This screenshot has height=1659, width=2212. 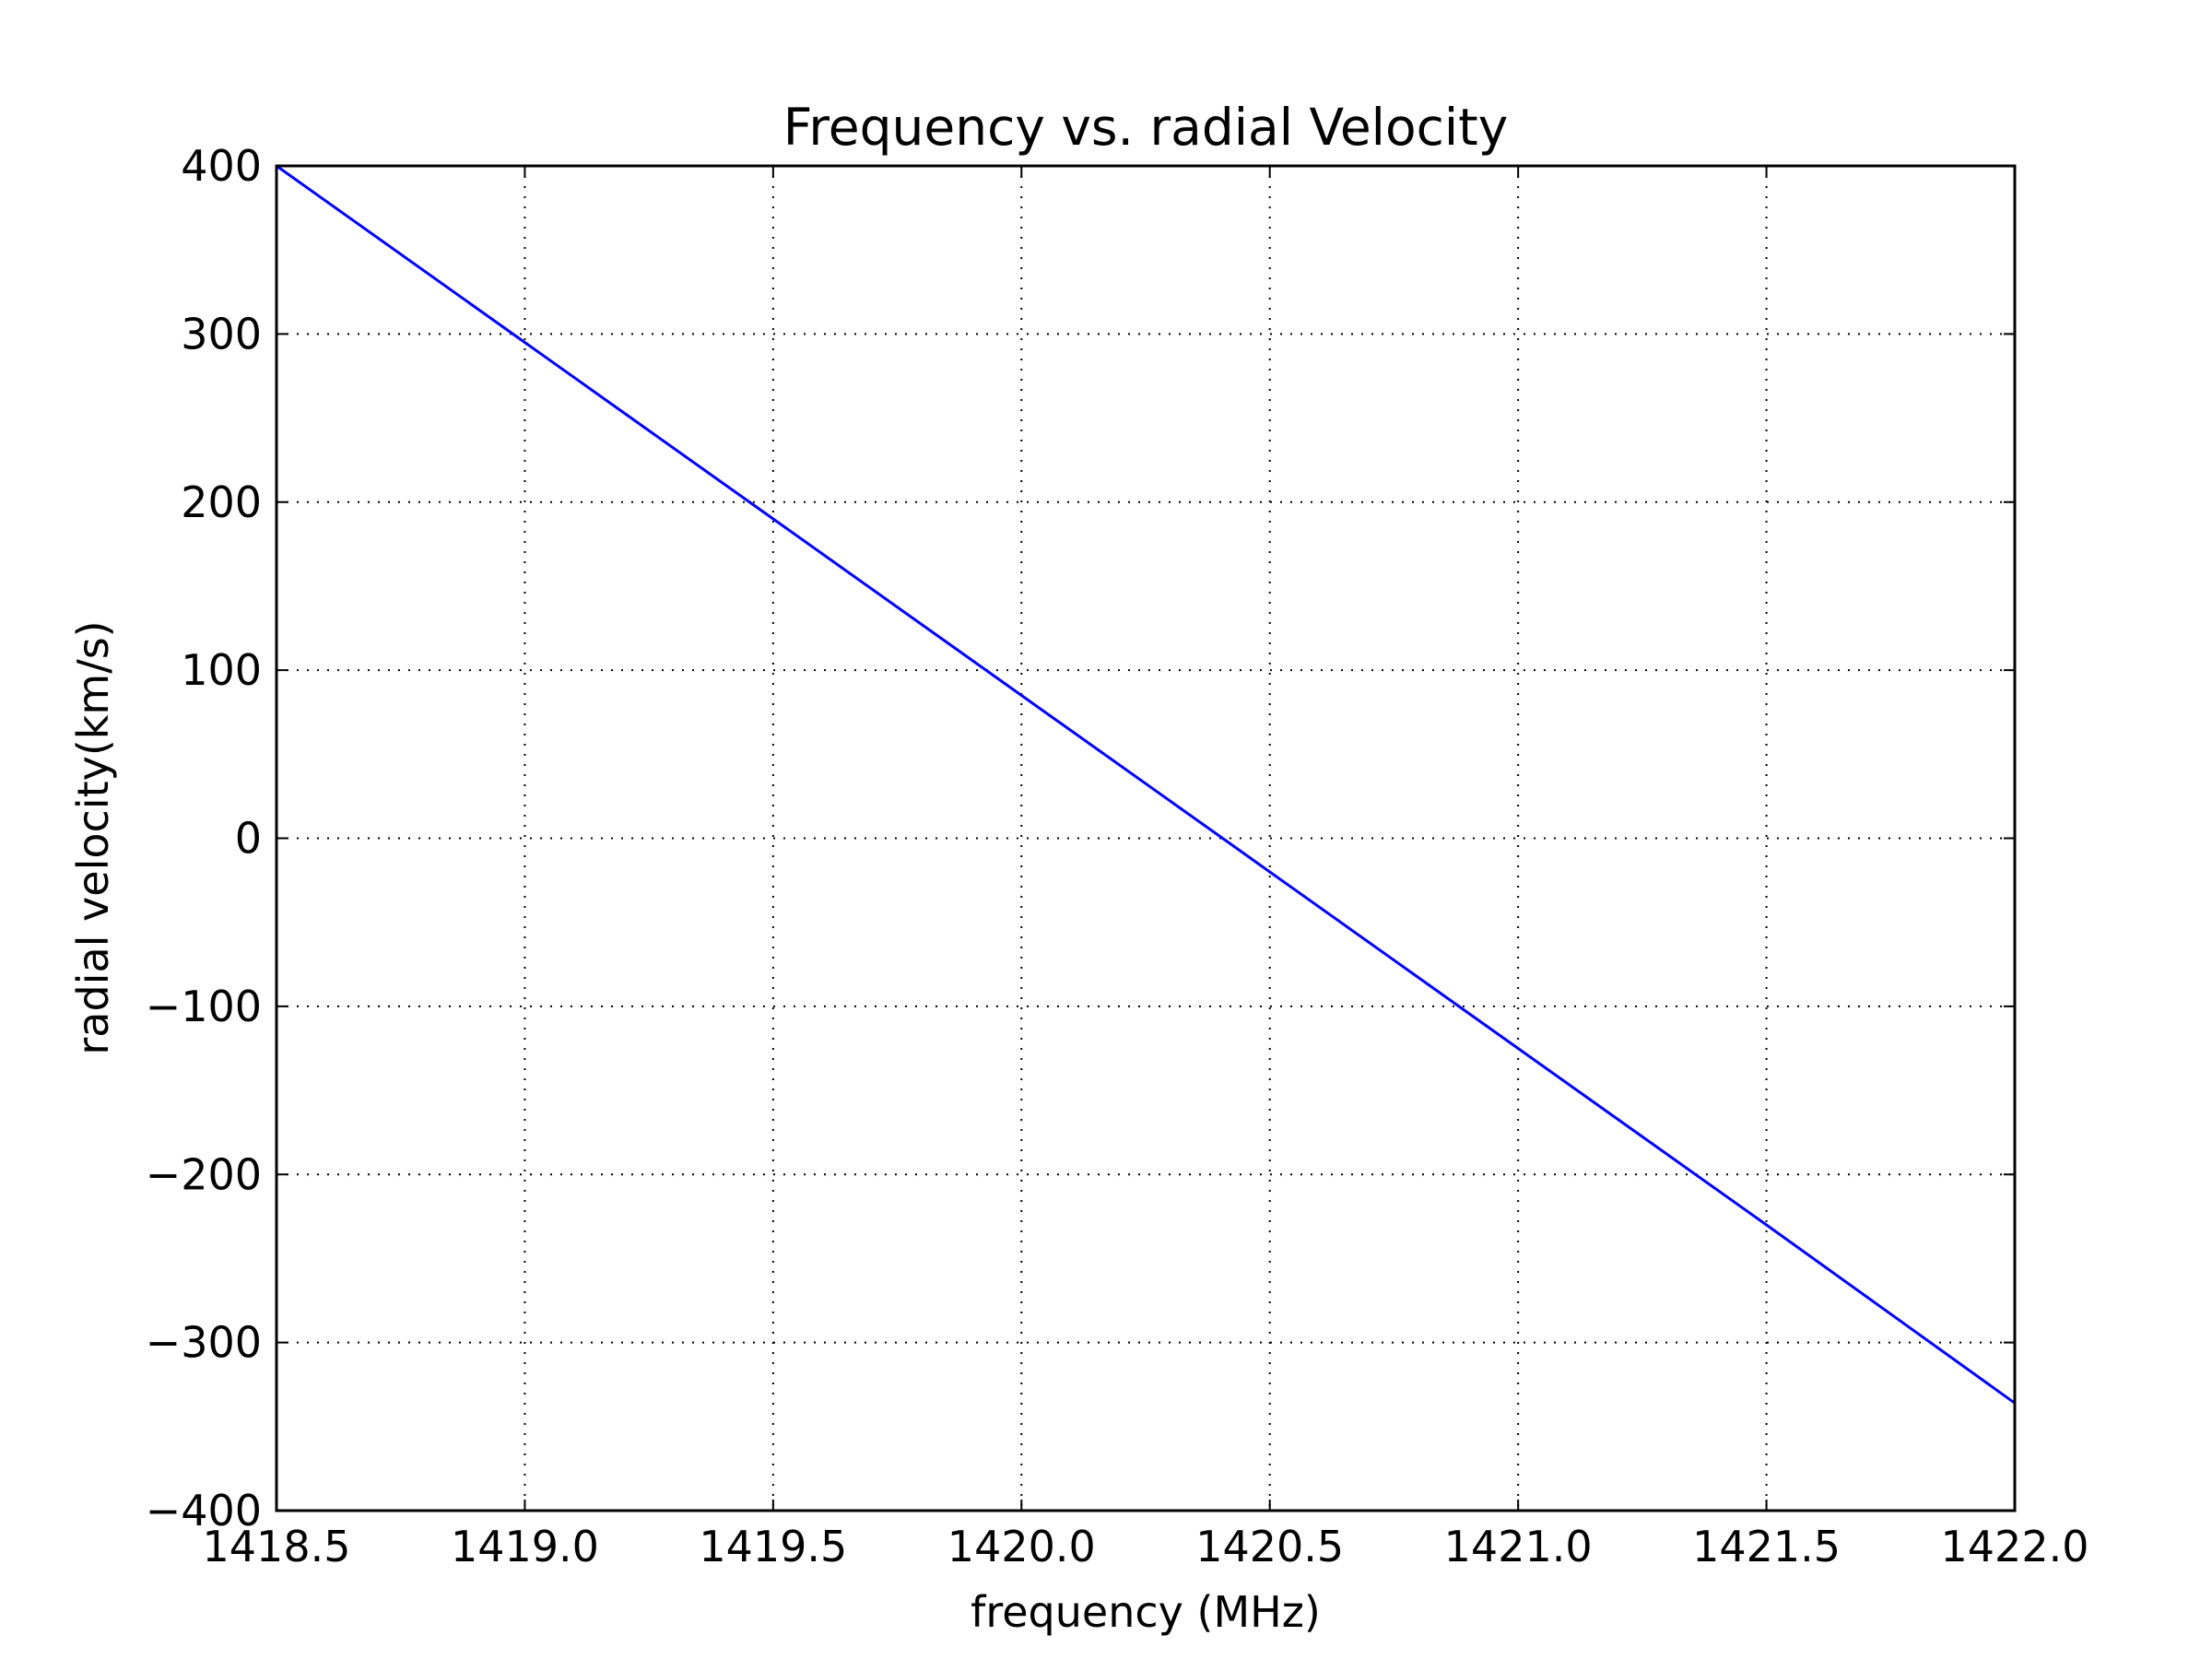 I want to click on y-tick-label: −300, so click(x=204, y=1343).